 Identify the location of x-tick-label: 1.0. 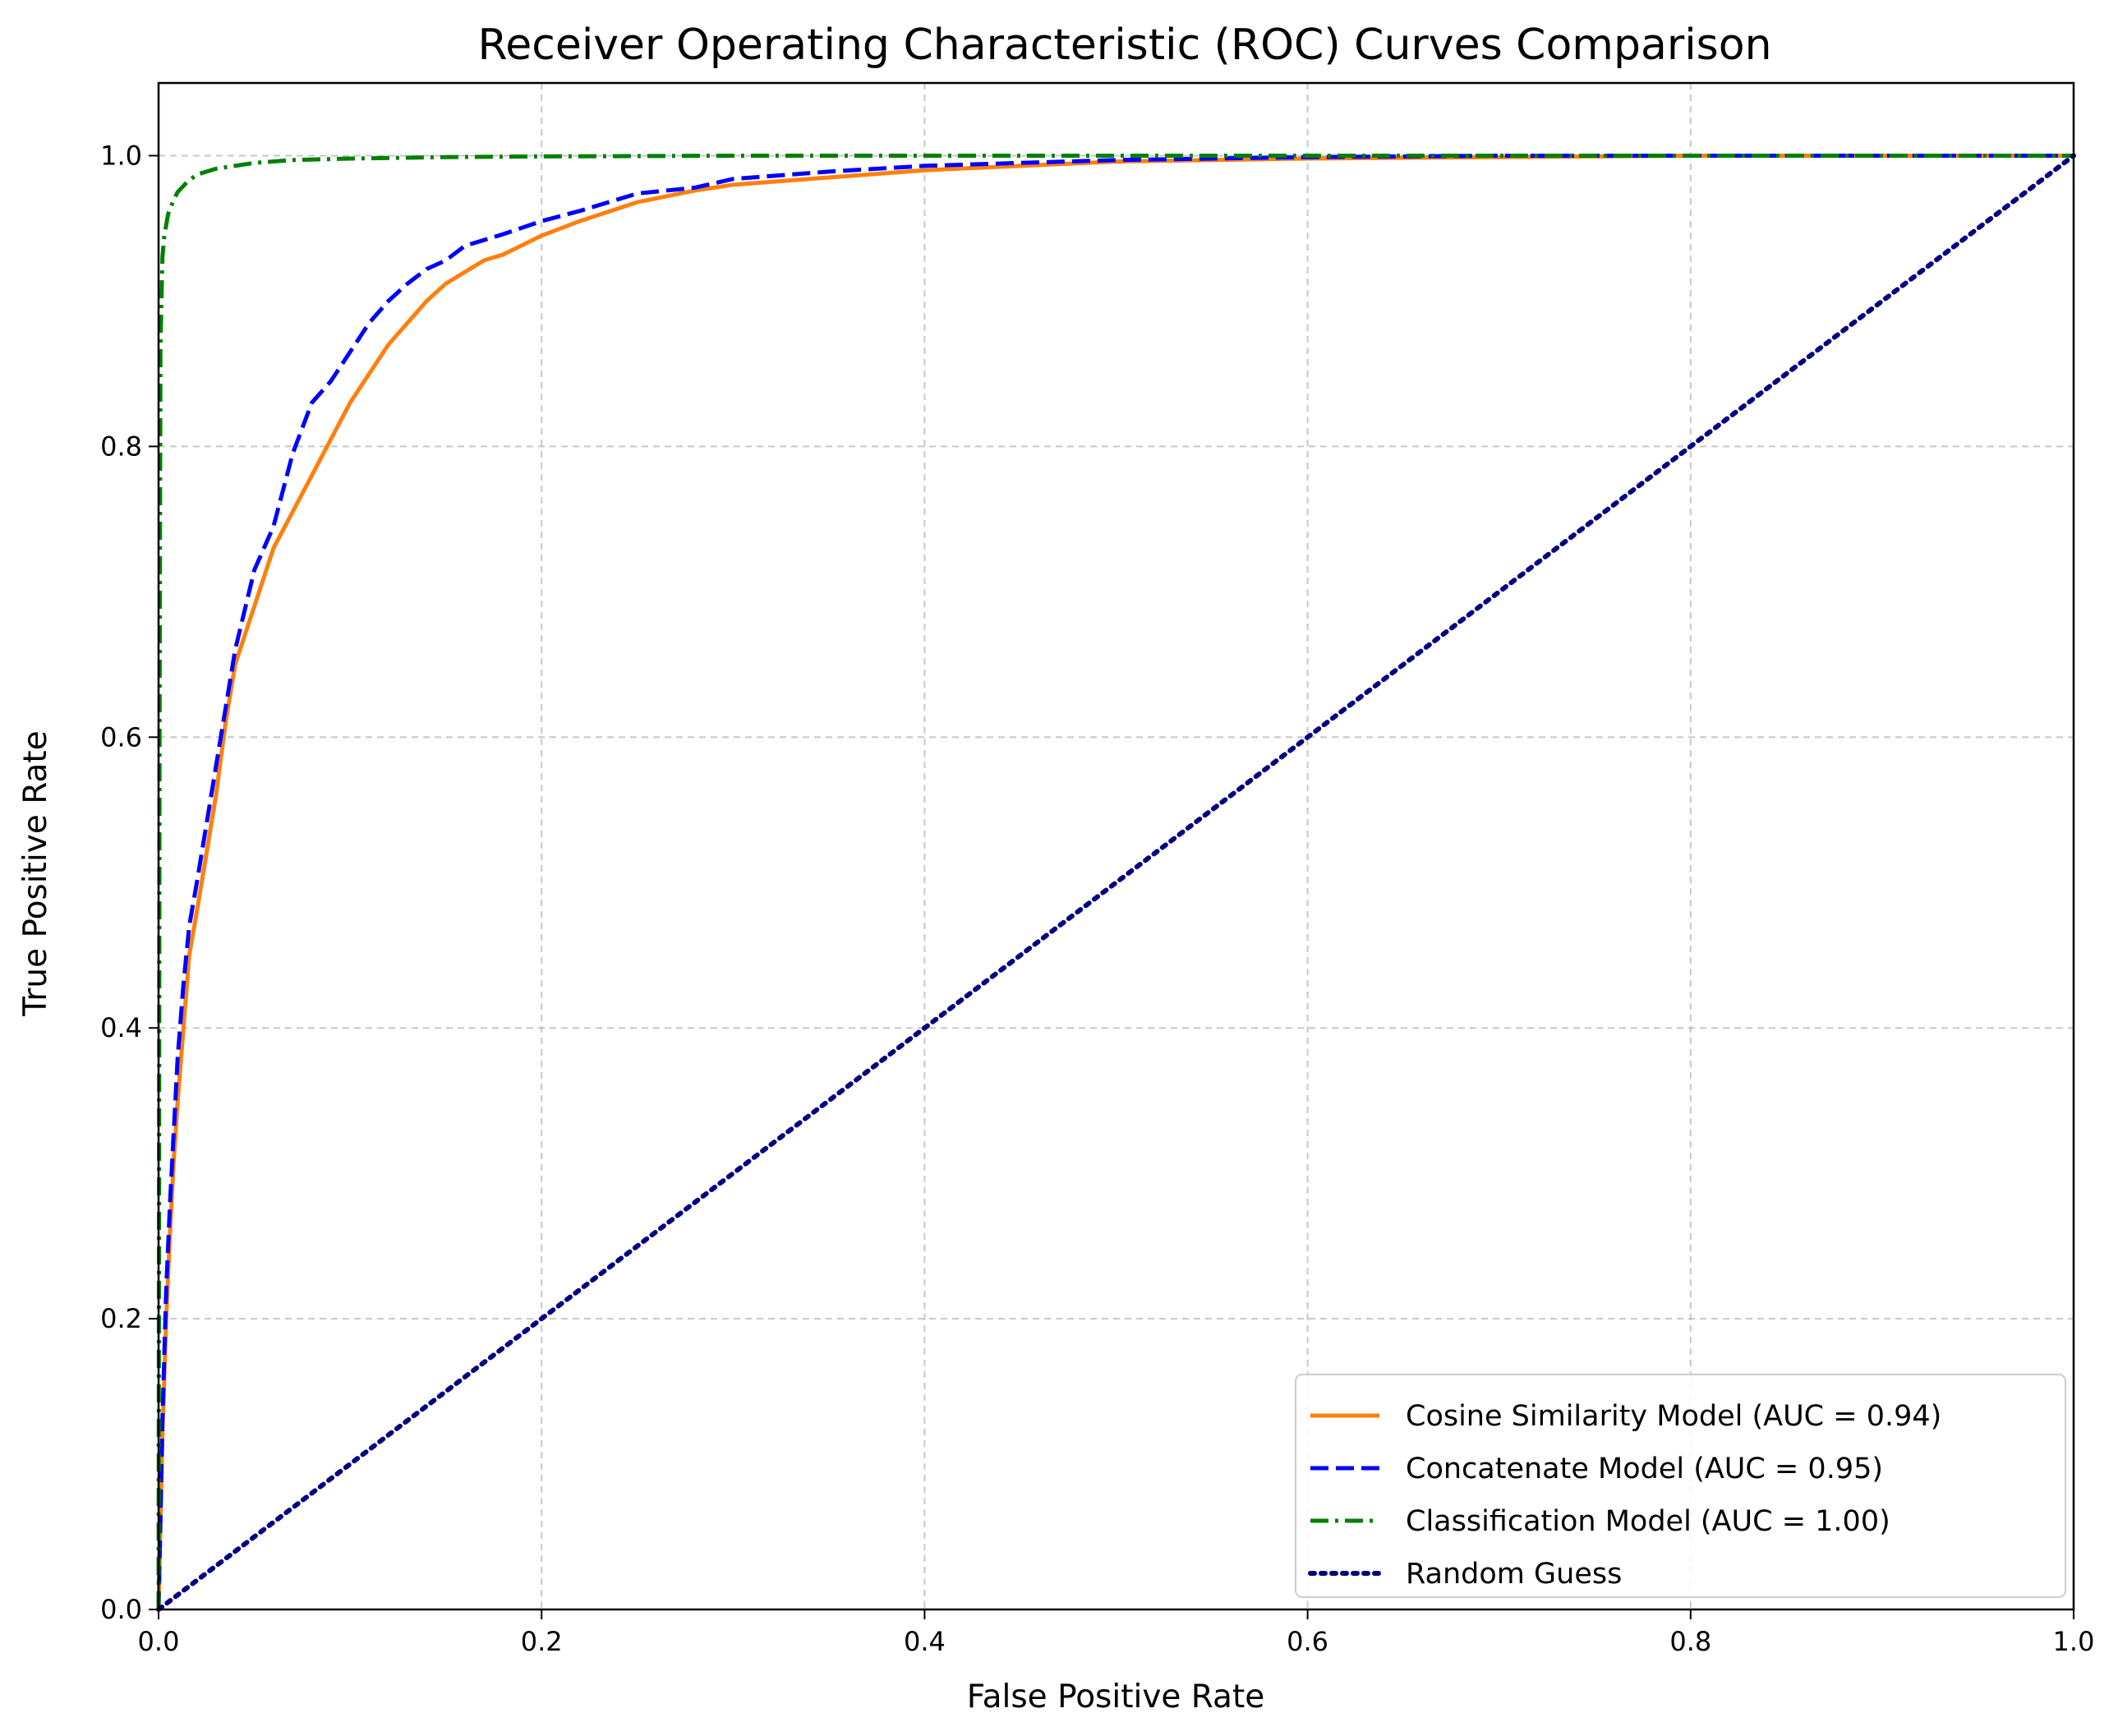
(2074, 1641).